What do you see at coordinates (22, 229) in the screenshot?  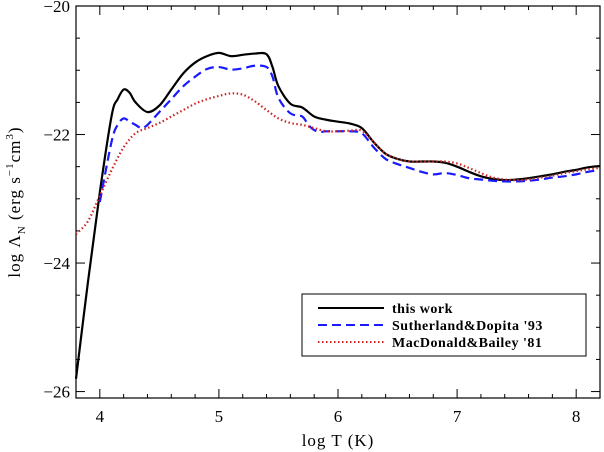 I see `y-axis-title-sub: N` at bounding box center [22, 229].